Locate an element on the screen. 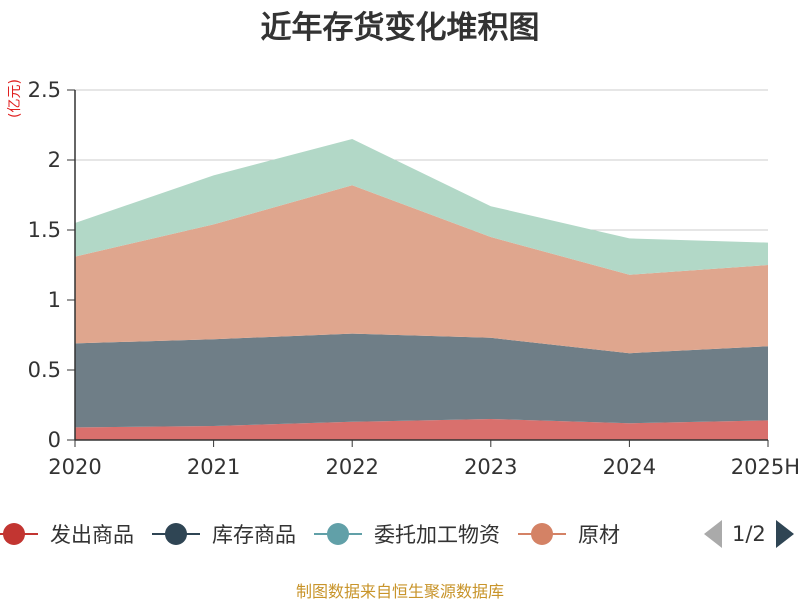 The width and height of the screenshot is (800, 602). legend-item: 委托加工物资 is located at coordinates (407, 534).